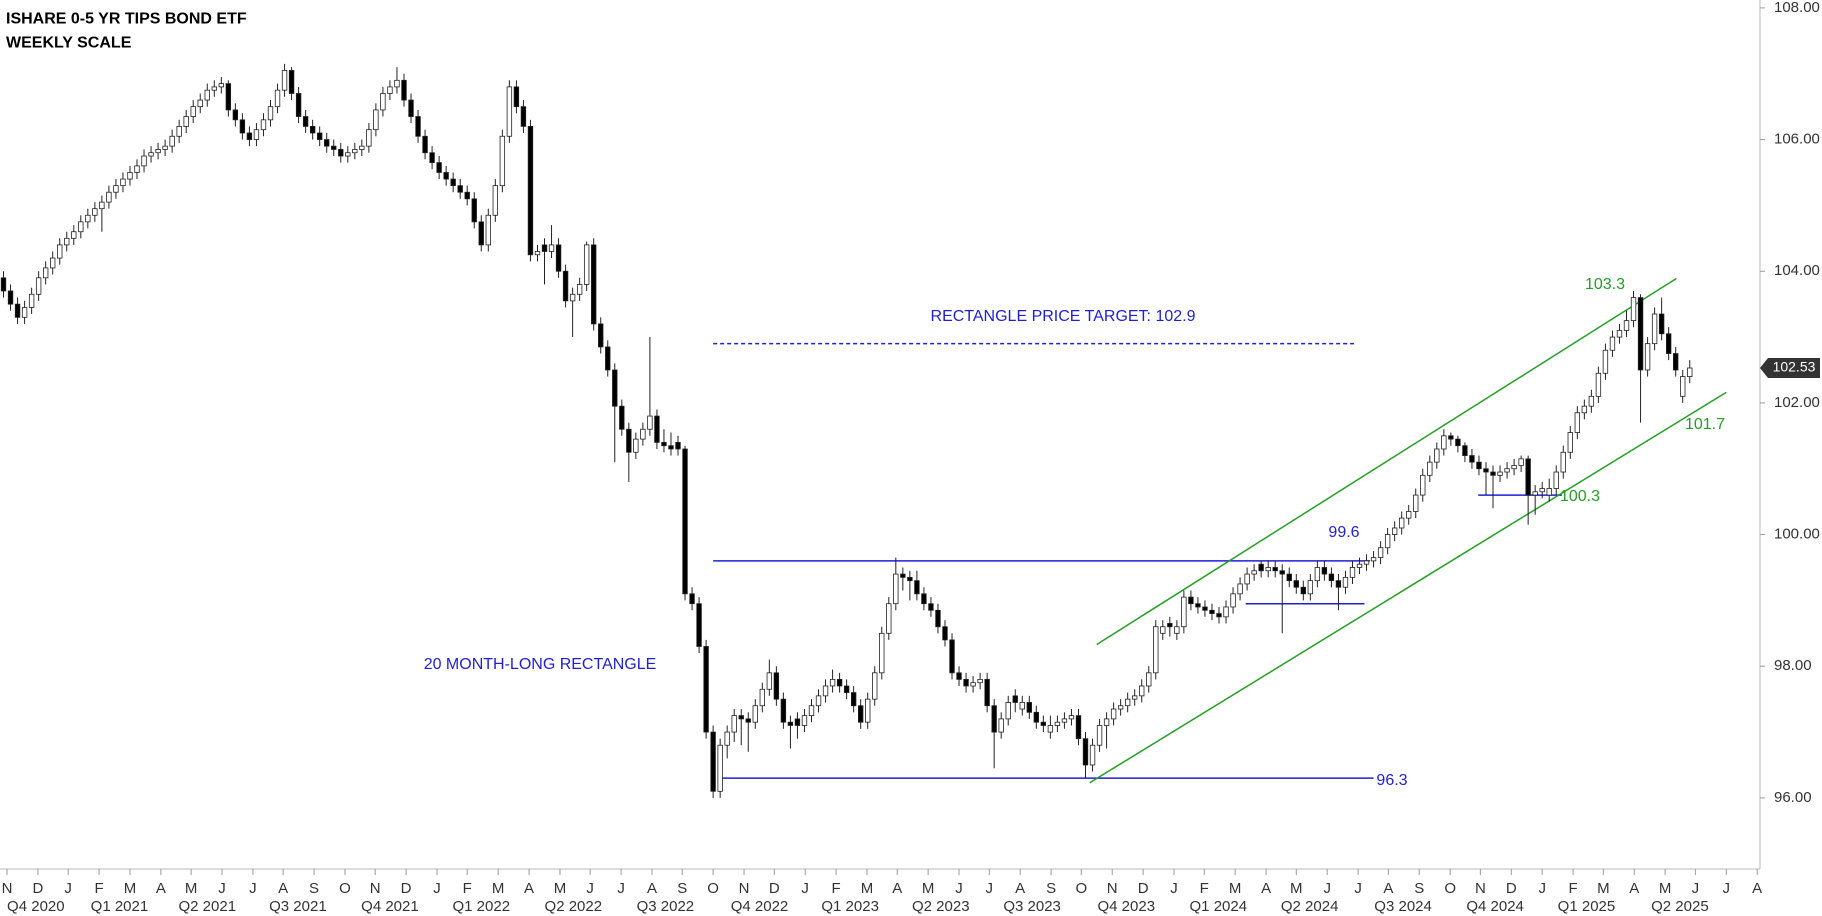 This screenshot has height=916, width=1822. What do you see at coordinates (1310, 906) in the screenshot?
I see `quarter-label: Q2 2024` at bounding box center [1310, 906].